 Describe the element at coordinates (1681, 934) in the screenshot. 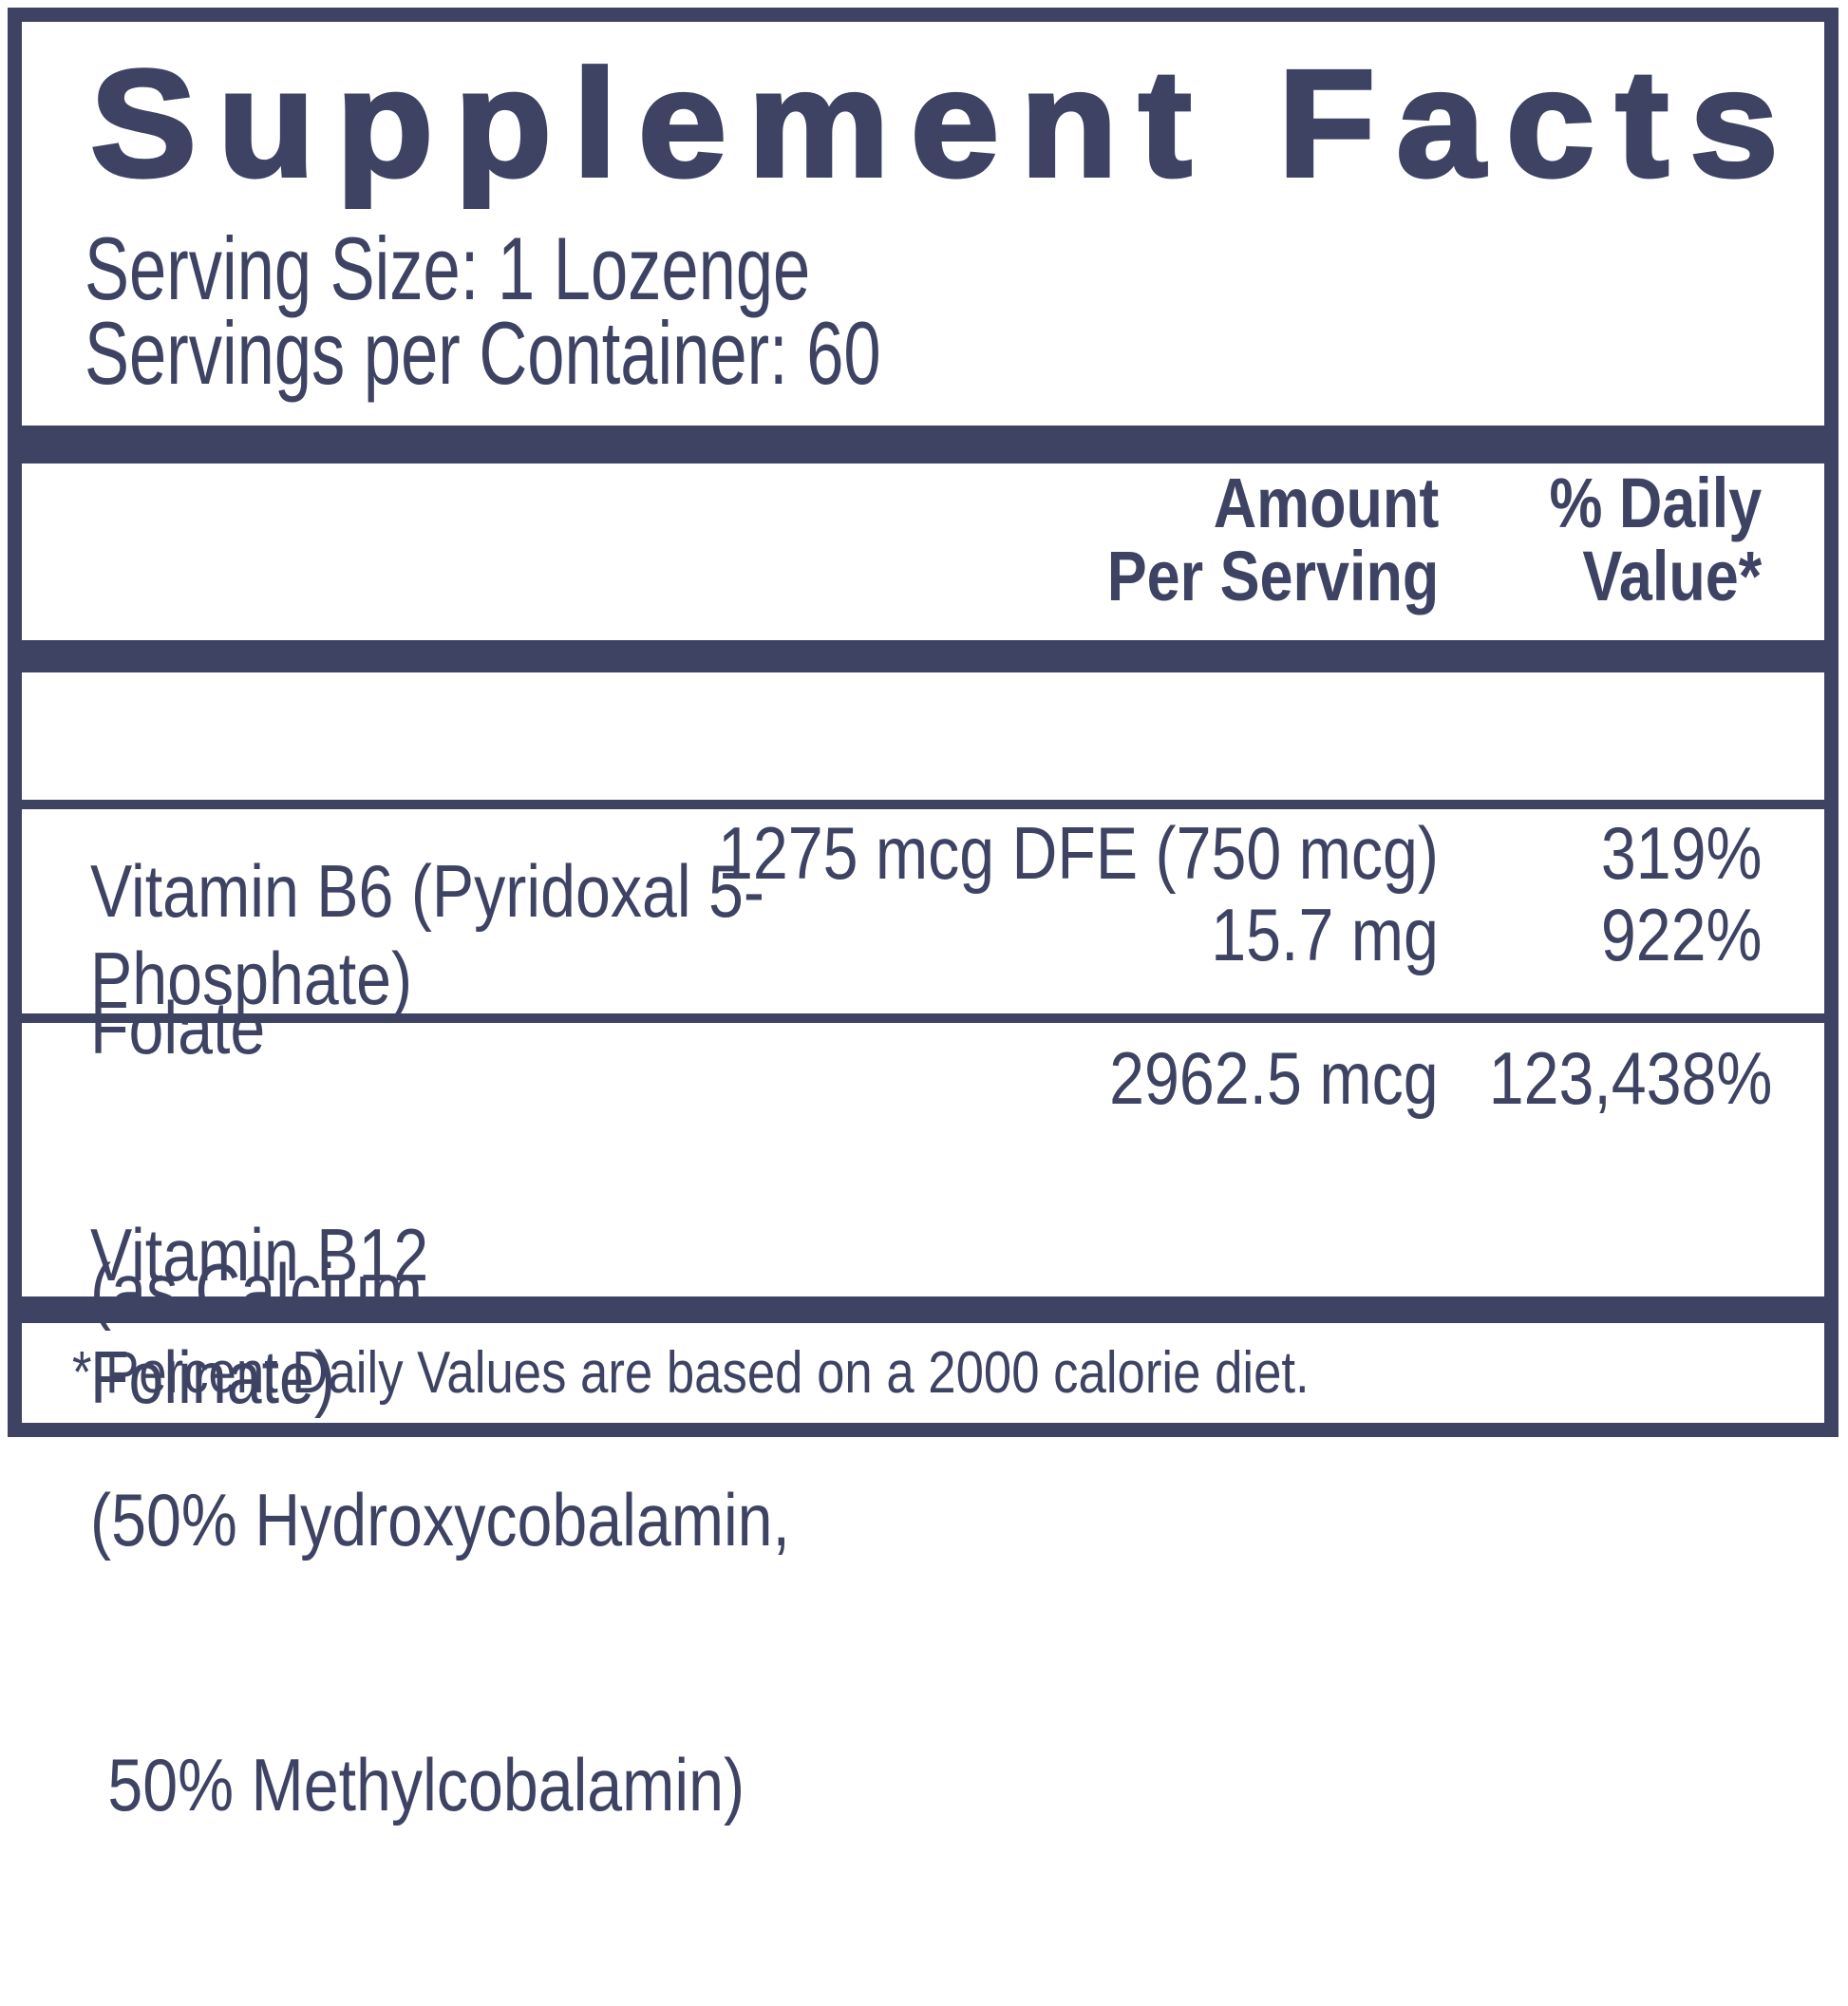

I see `nutrient-daily-value: 922%` at that location.